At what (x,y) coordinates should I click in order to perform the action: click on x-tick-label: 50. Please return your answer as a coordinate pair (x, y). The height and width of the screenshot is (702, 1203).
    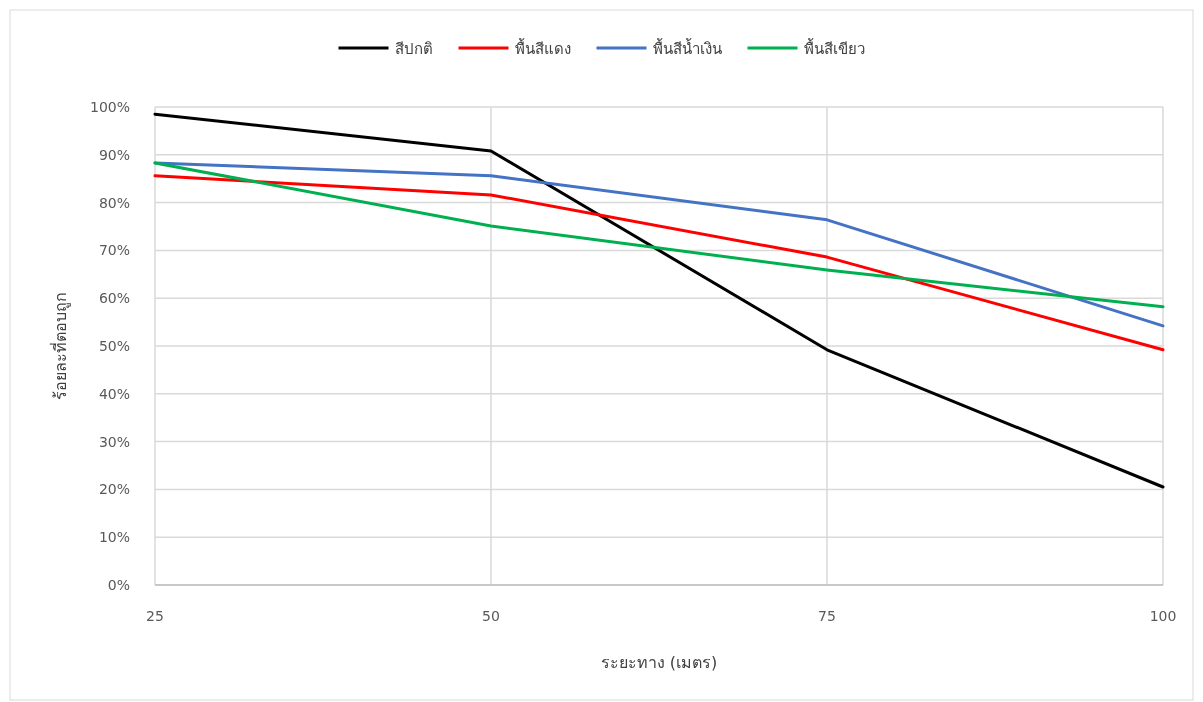
    Looking at the image, I should click on (491, 616).